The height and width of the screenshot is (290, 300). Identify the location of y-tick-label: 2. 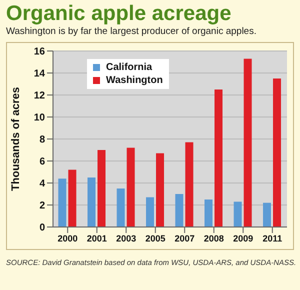
(42, 206).